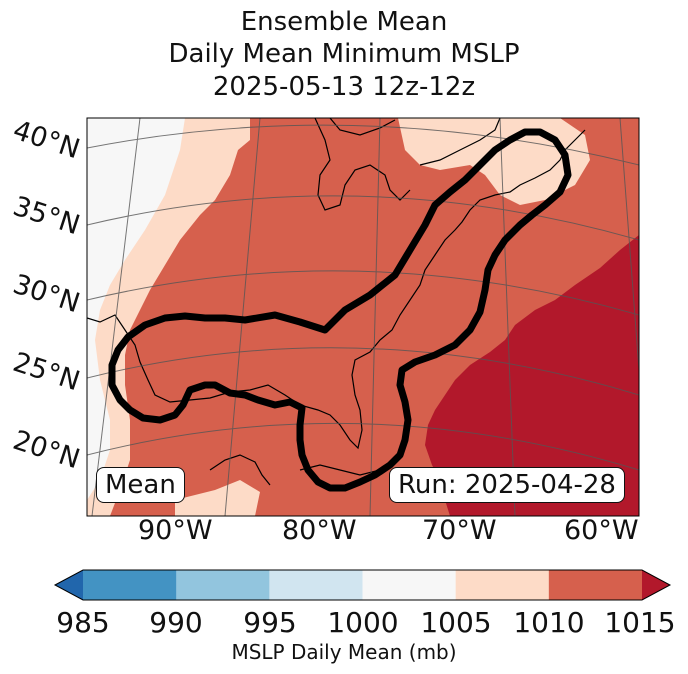 This screenshot has height=674, width=688. Describe the element at coordinates (175, 530) in the screenshot. I see `lon-label-90: 90°W` at that location.